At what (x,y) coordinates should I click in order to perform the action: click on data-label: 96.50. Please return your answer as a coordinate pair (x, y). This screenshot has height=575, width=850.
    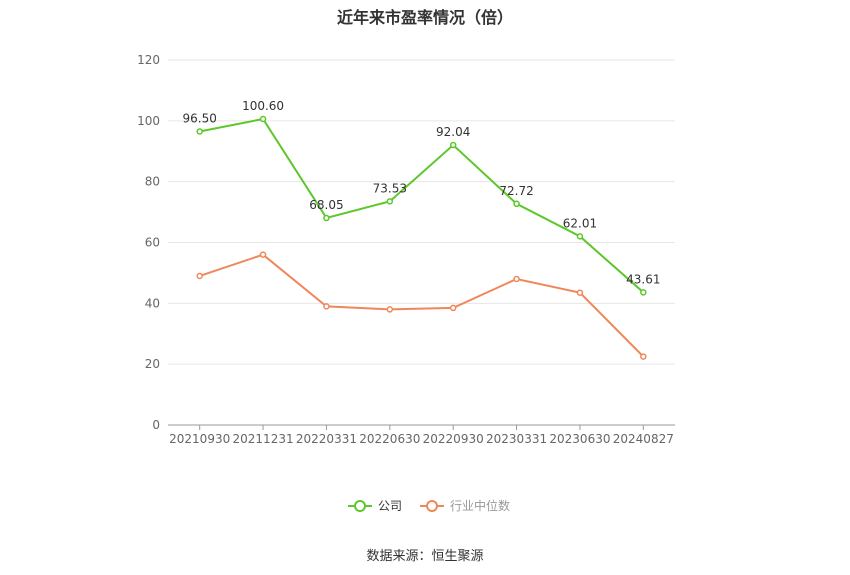
    Looking at the image, I should click on (200, 118).